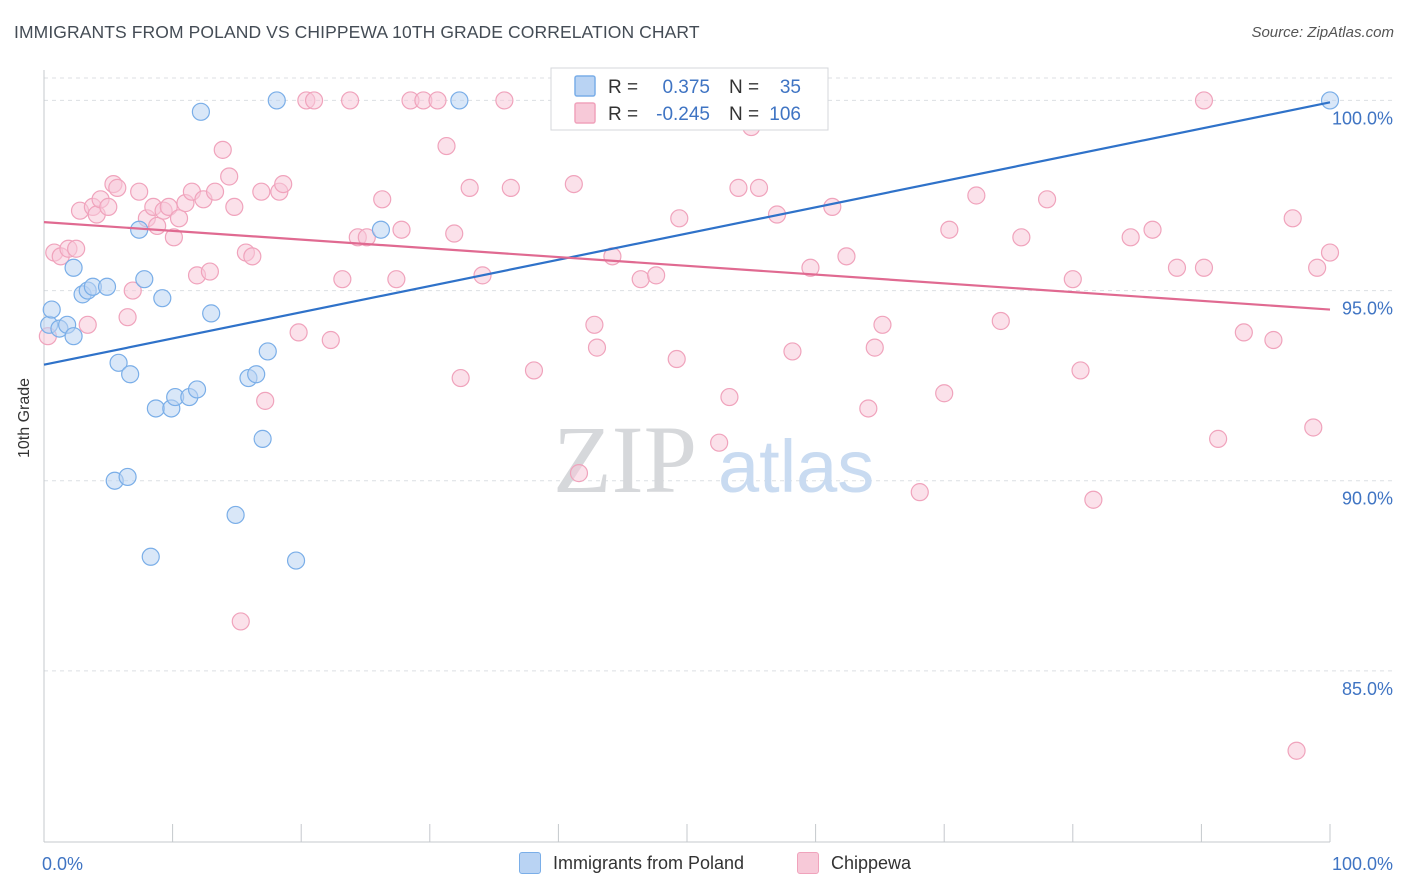 The width and height of the screenshot is (1406, 892). I want to click on stats-r-value-0: 0.375, so click(686, 87).